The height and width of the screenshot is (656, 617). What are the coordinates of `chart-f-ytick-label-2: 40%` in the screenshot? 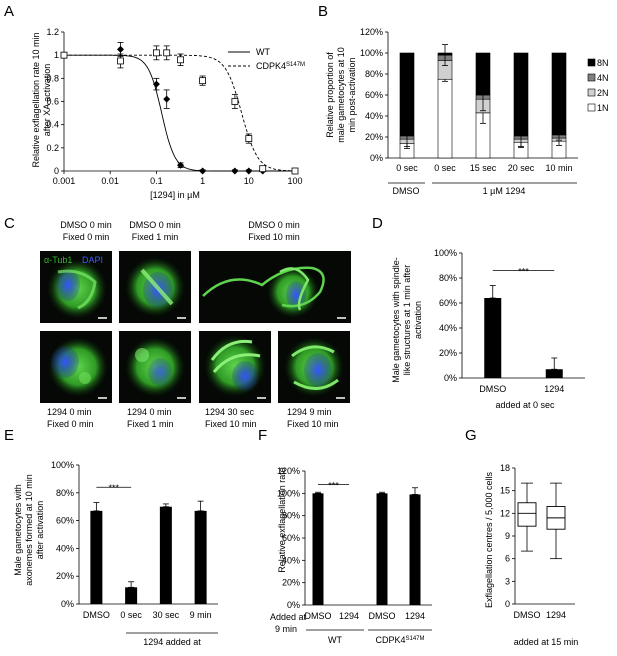 It's located at (291, 560).